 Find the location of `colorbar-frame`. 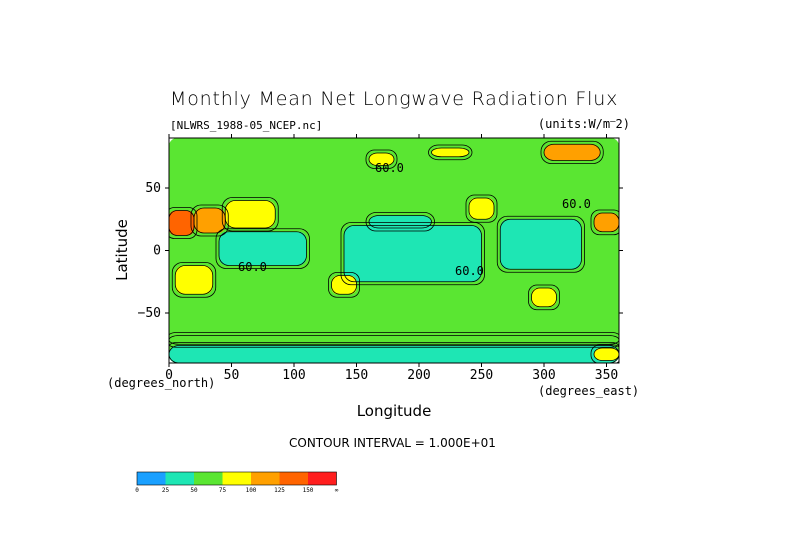

colorbar-frame is located at coordinates (236, 478).